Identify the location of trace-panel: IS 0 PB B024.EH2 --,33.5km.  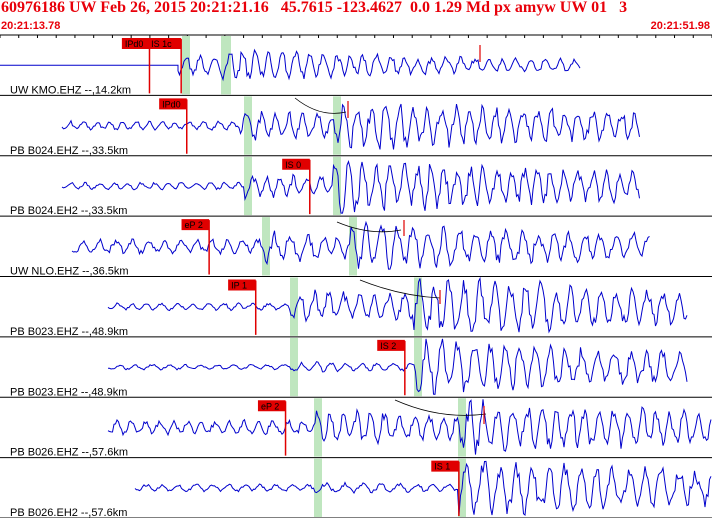
(325, 186).